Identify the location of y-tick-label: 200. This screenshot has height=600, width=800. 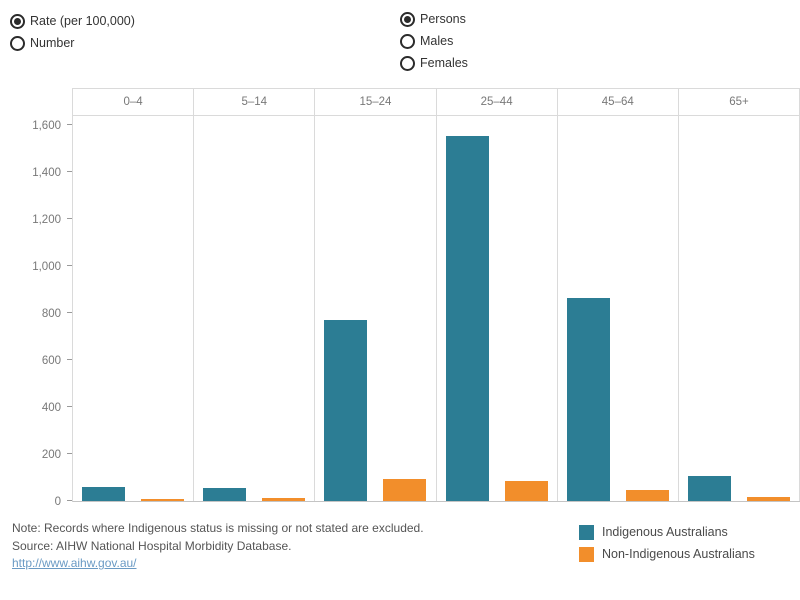
(51, 455).